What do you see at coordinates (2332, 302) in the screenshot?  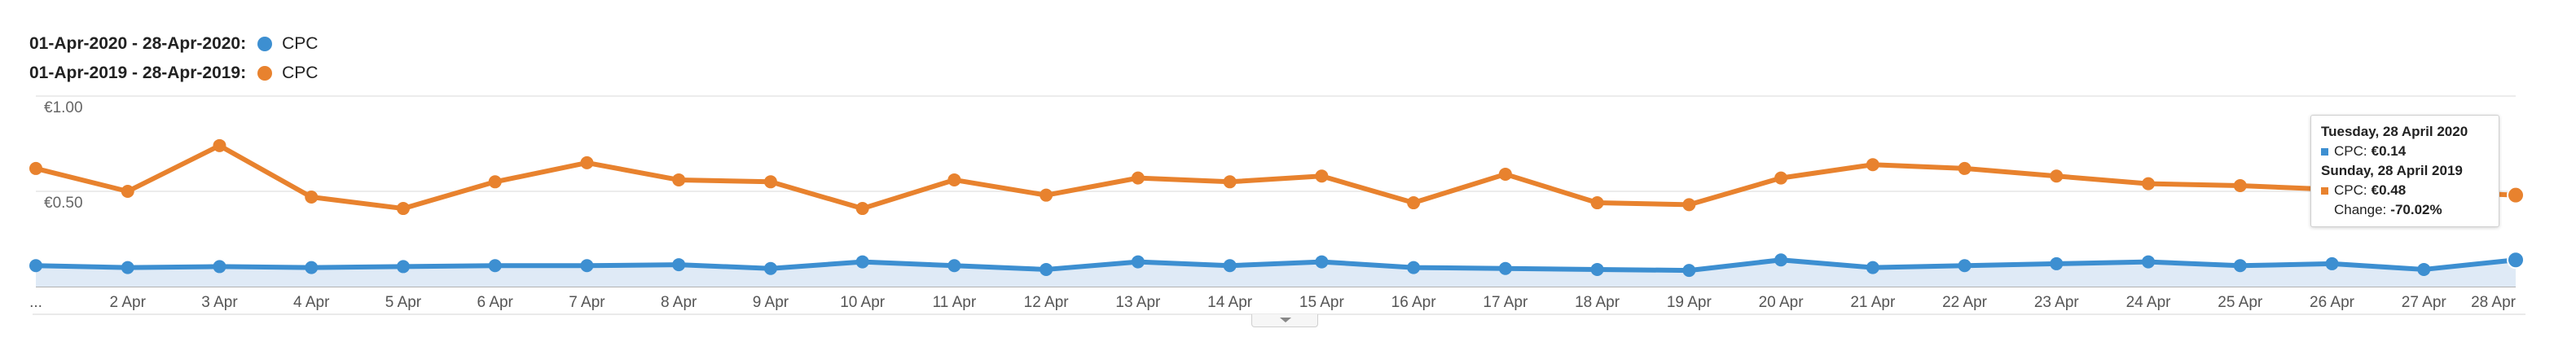 I see `x-tick-label: 26 Apr` at bounding box center [2332, 302].